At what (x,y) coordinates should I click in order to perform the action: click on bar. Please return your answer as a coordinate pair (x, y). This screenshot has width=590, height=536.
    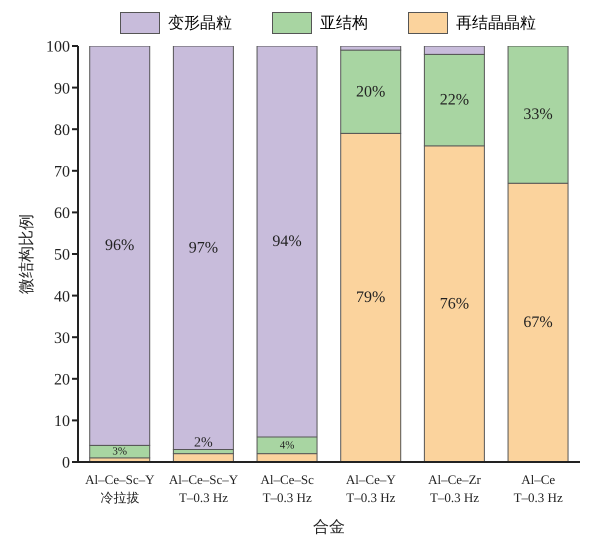
    Looking at the image, I should click on (203, 248).